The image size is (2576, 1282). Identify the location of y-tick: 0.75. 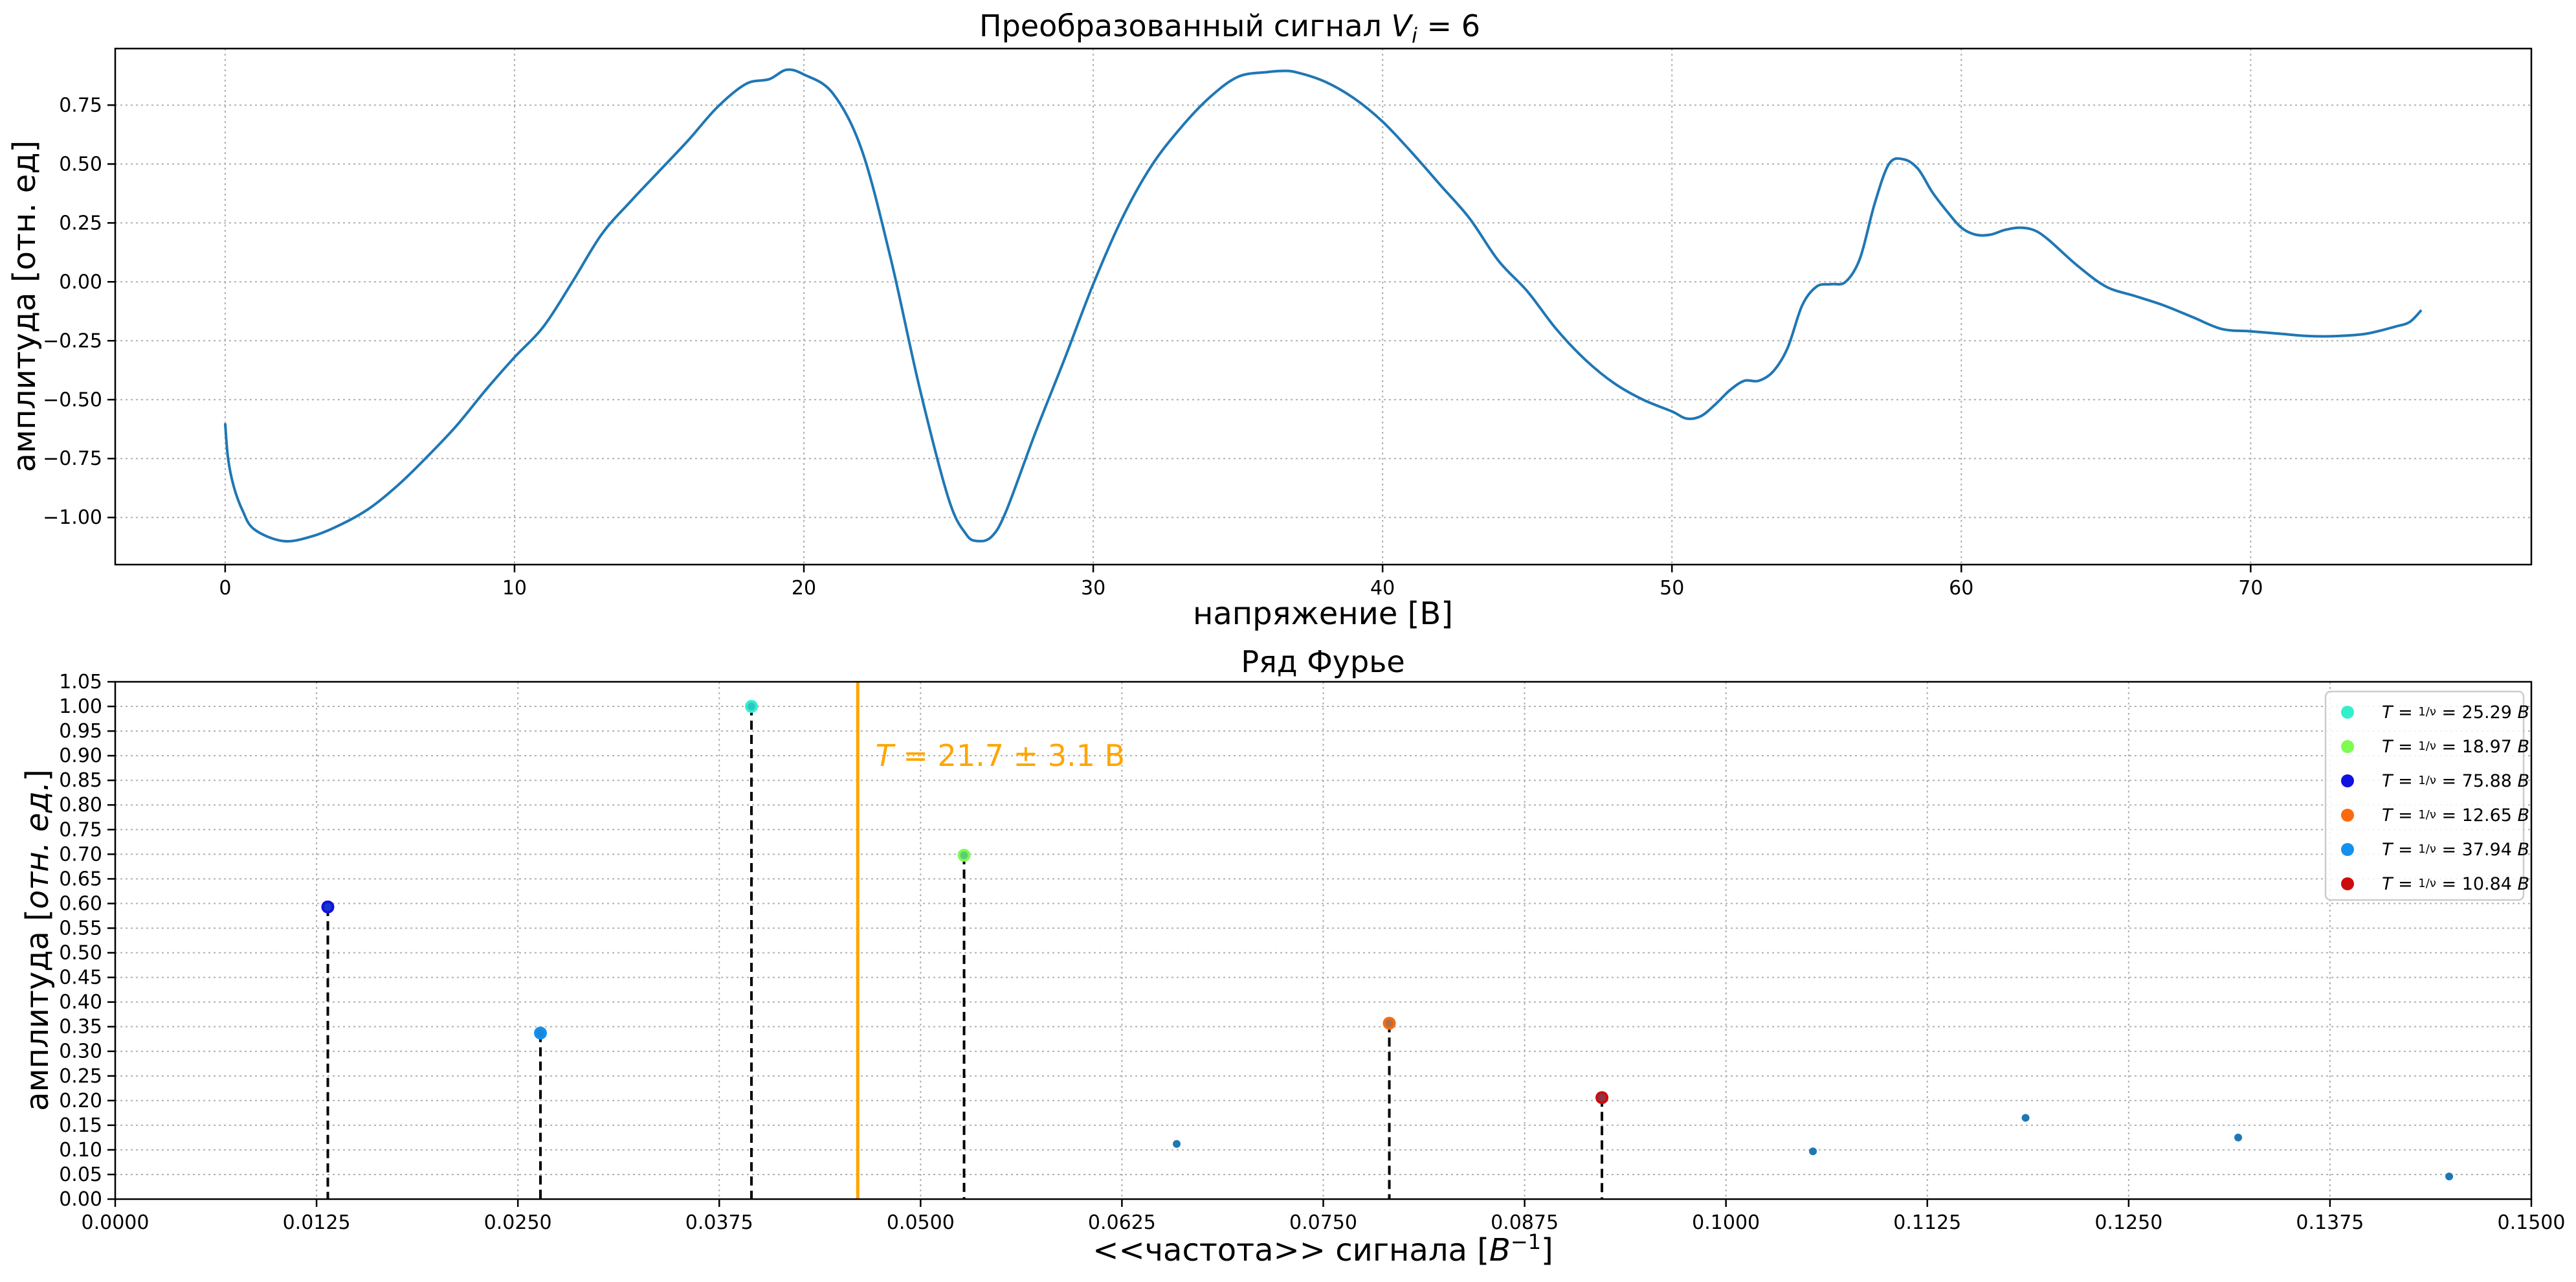
(87, 105).